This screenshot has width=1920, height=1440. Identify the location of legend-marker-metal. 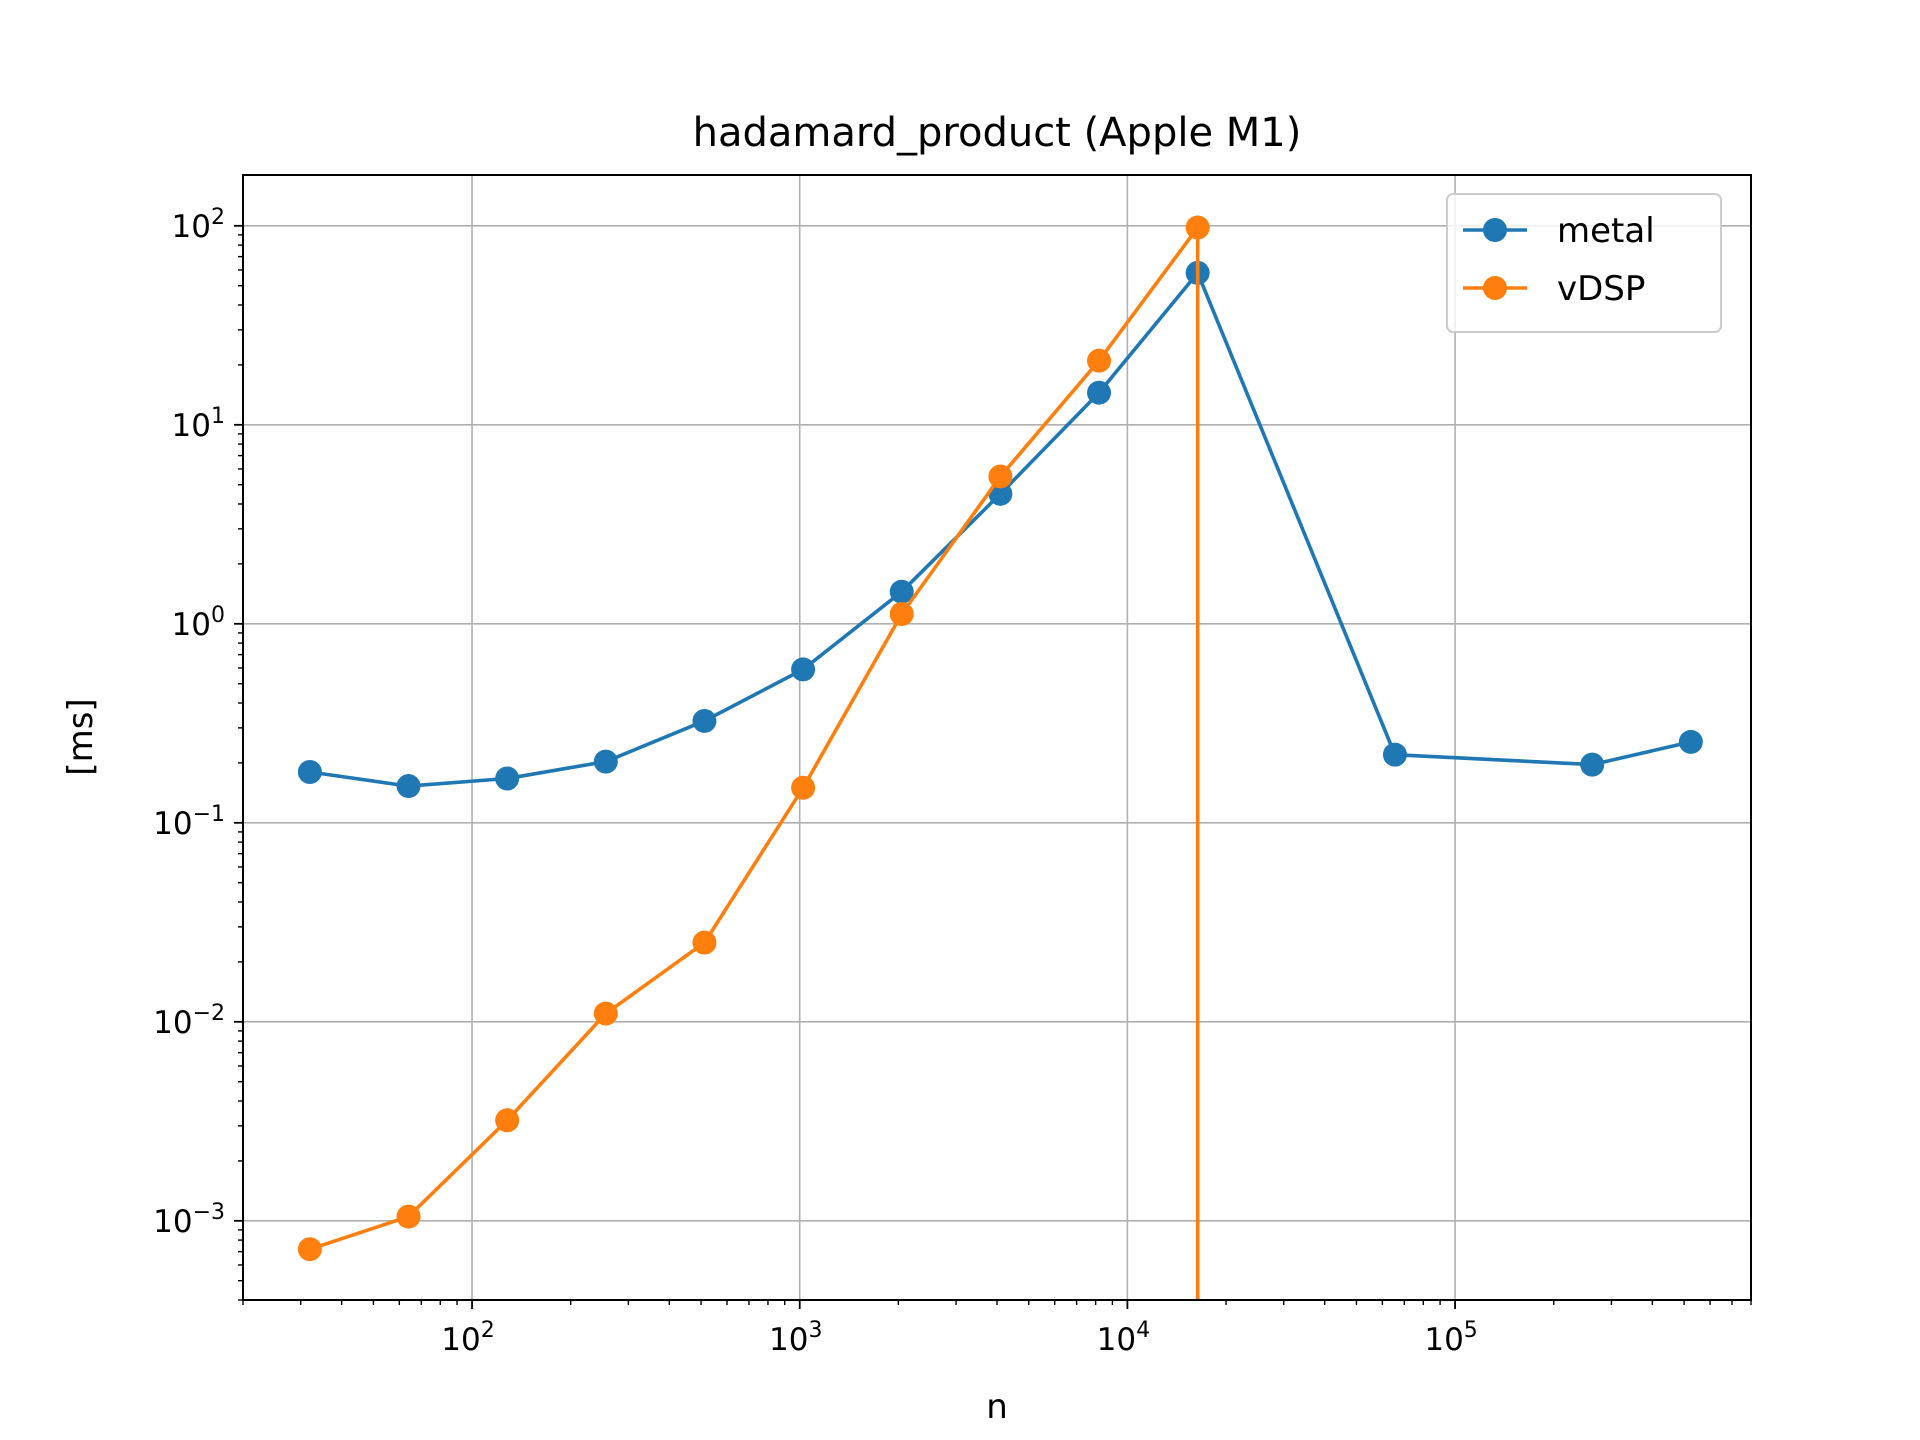
(1495, 230).